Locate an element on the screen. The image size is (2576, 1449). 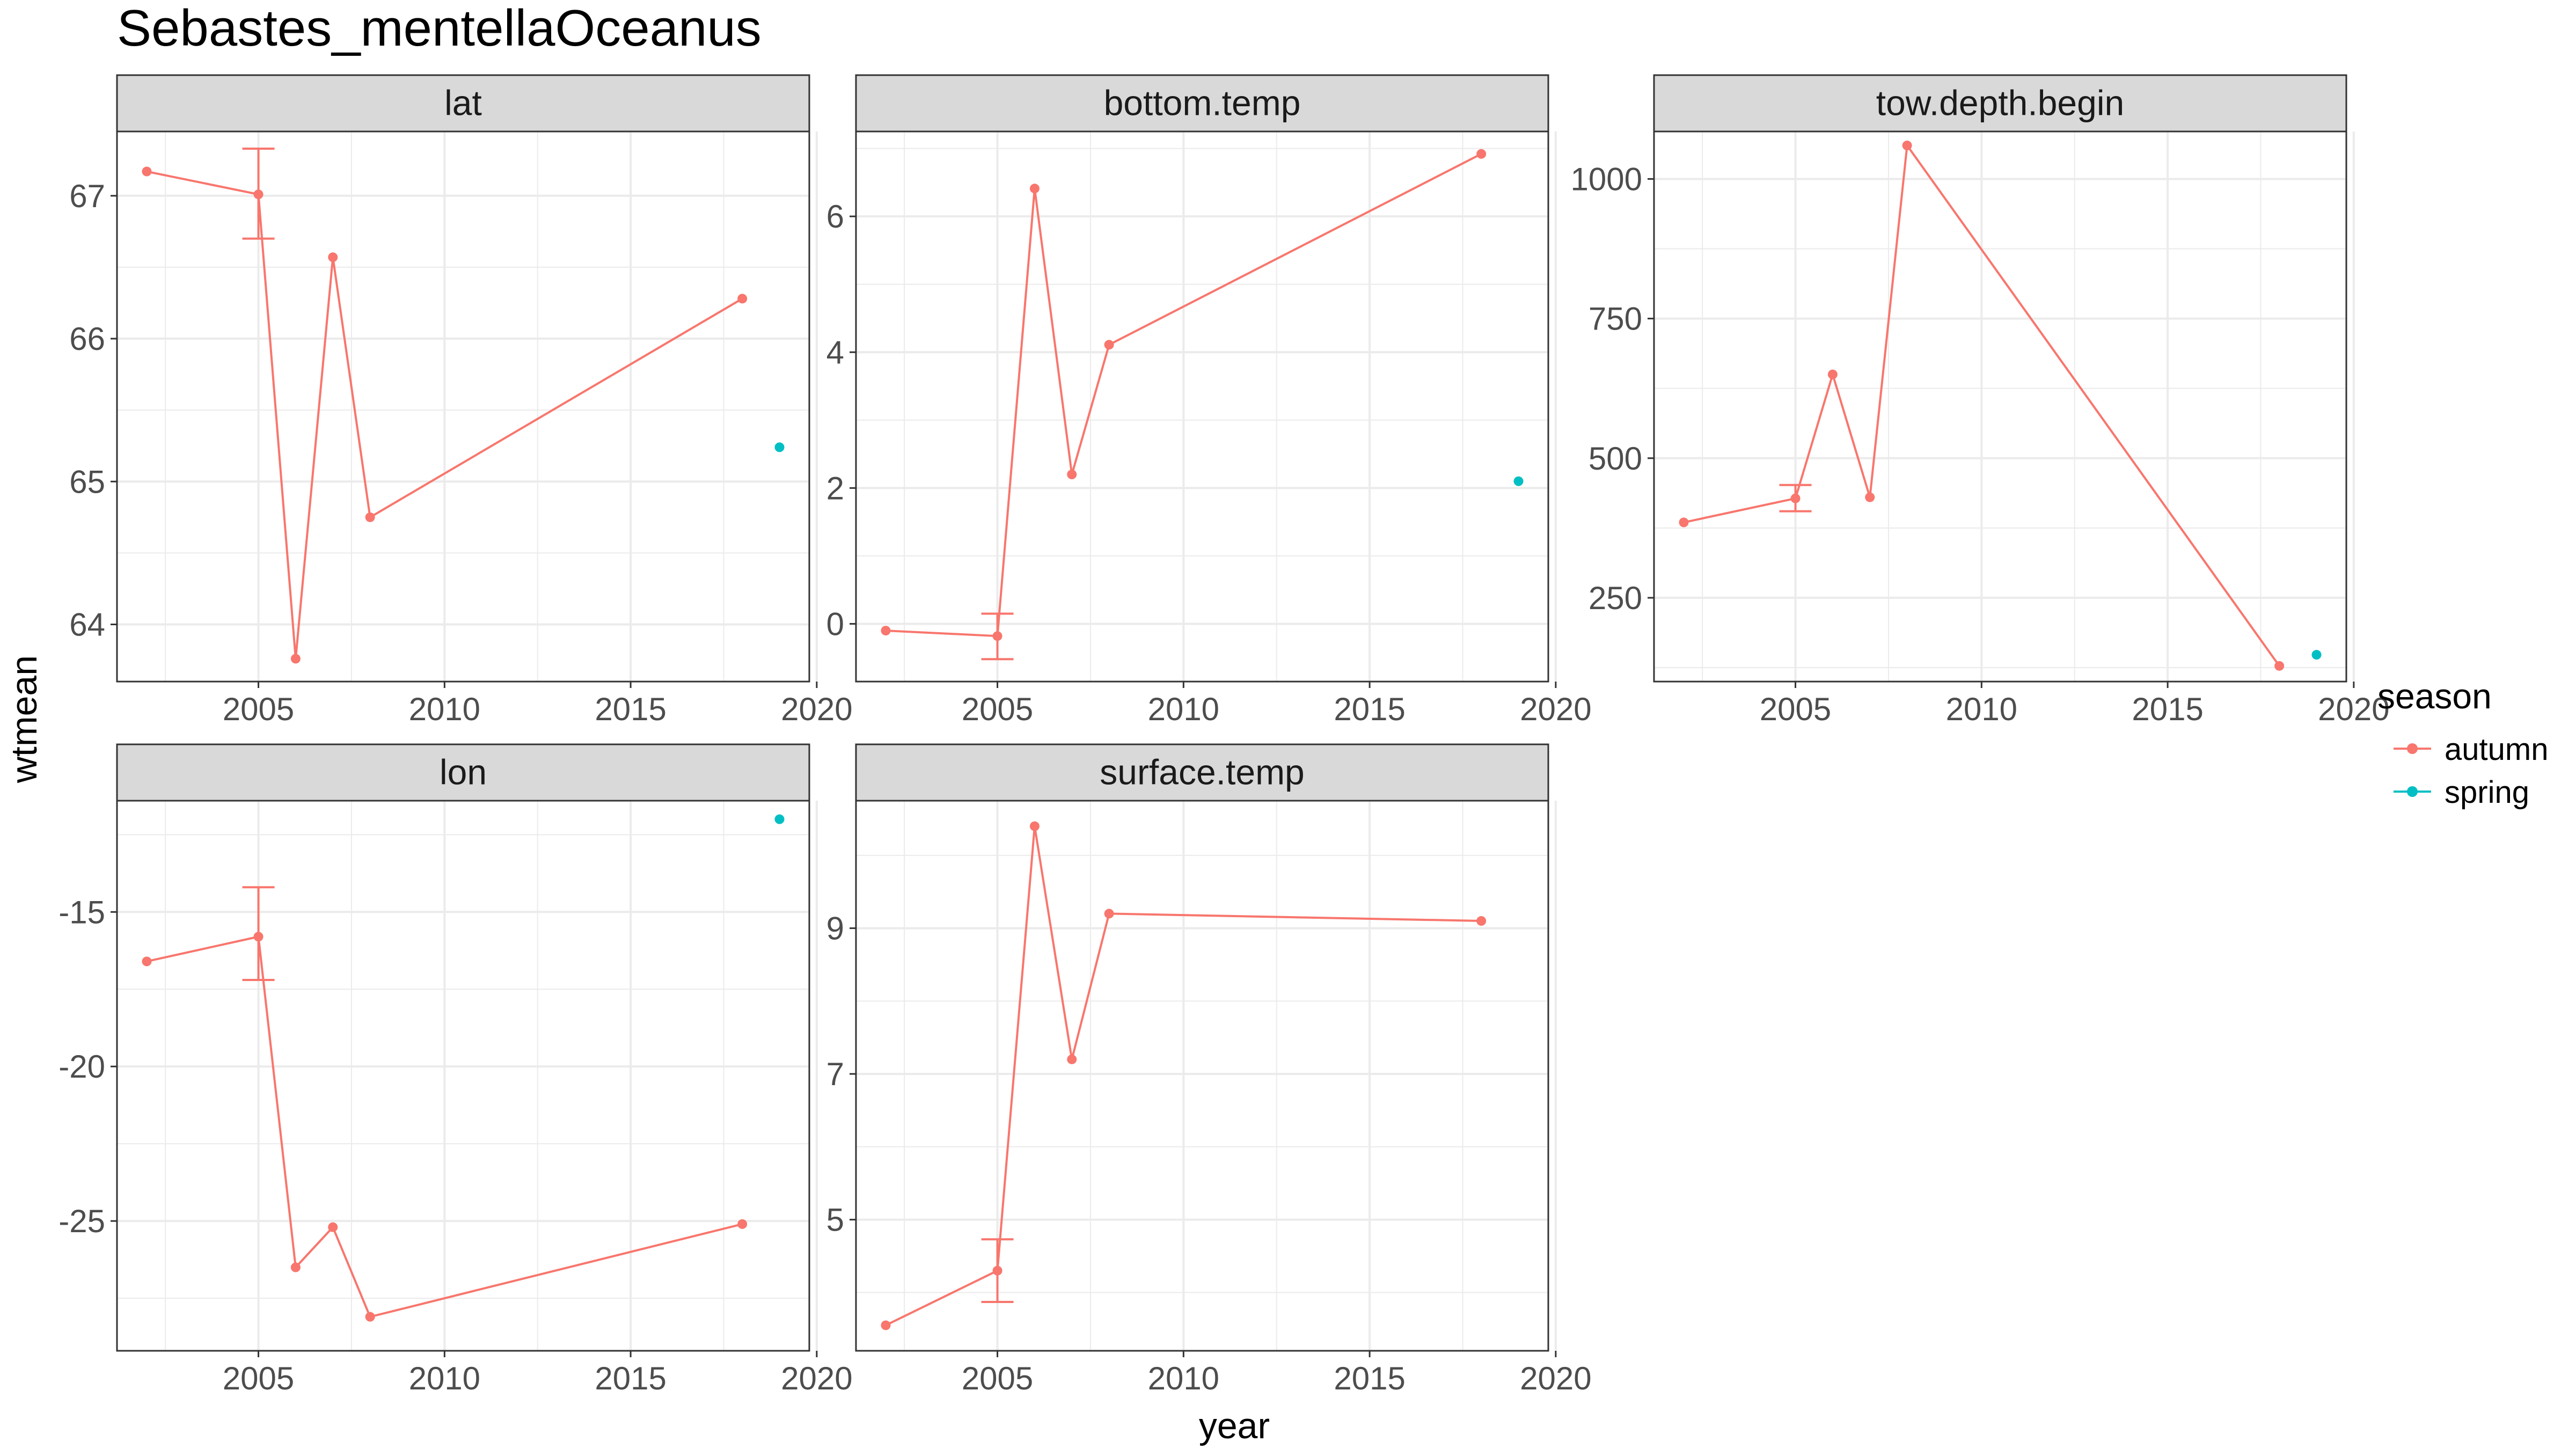
y-tick-label: -15 is located at coordinates (81, 912).